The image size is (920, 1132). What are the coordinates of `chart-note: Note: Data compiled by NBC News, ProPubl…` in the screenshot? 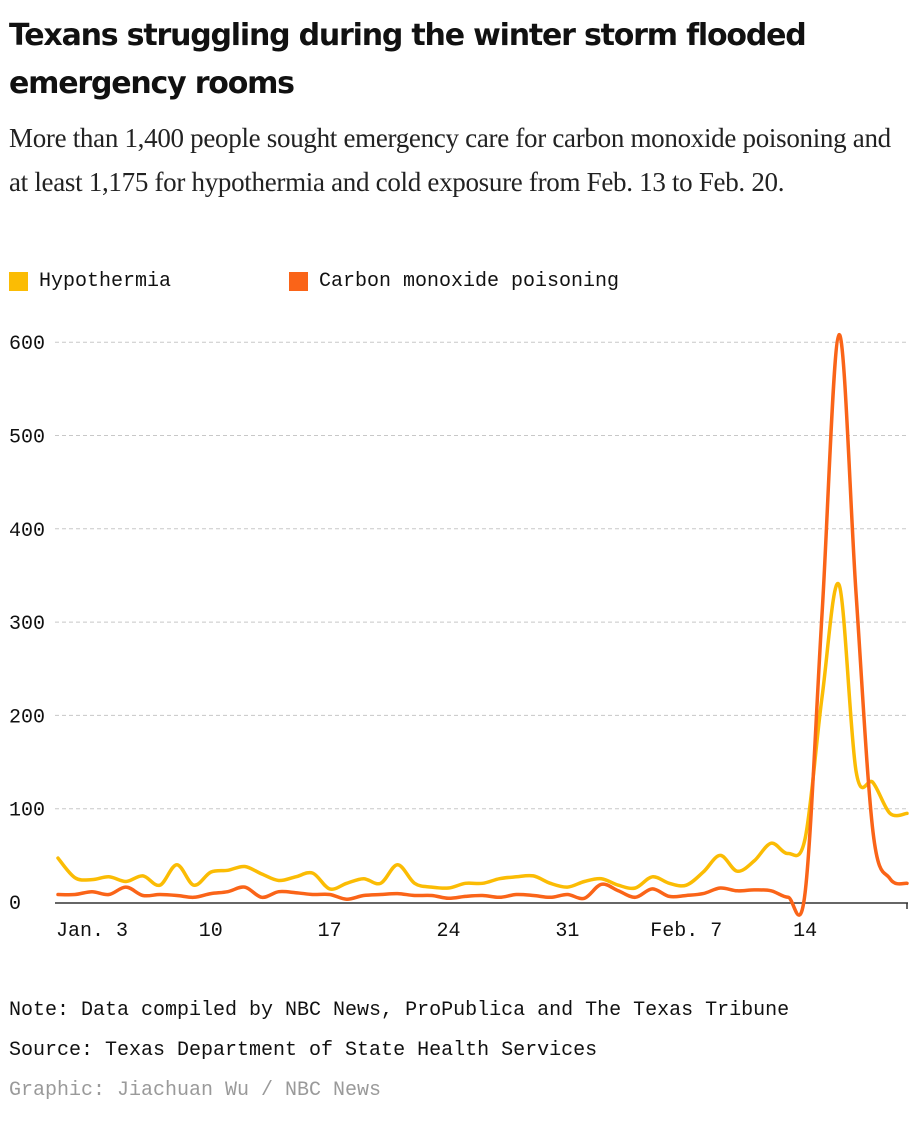 It's located at (399, 1010).